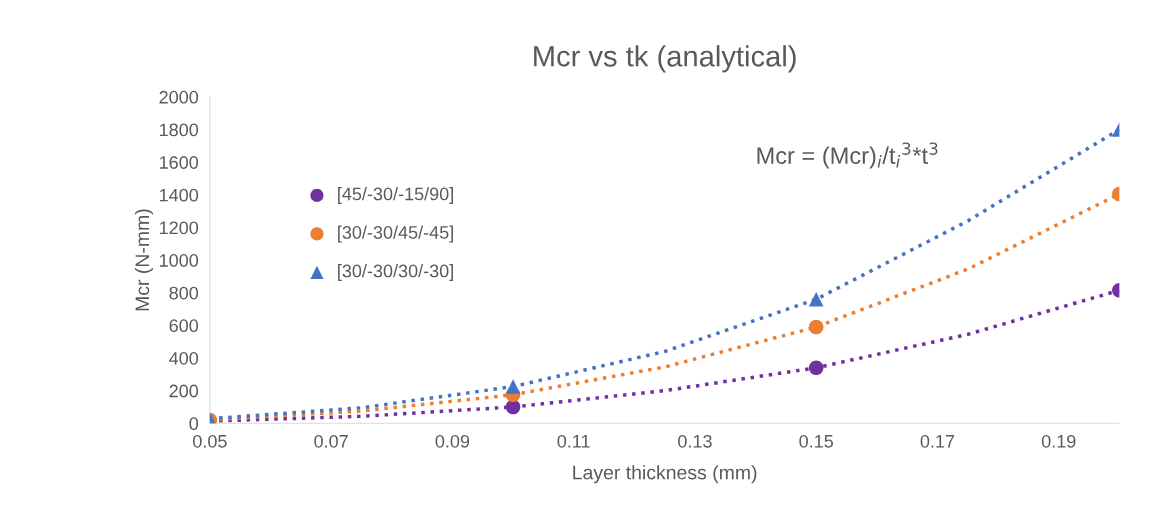 This screenshot has height=510, width=1166. What do you see at coordinates (395, 234) in the screenshot?
I see `legend-label: [30/-30/45/-45]` at bounding box center [395, 234].